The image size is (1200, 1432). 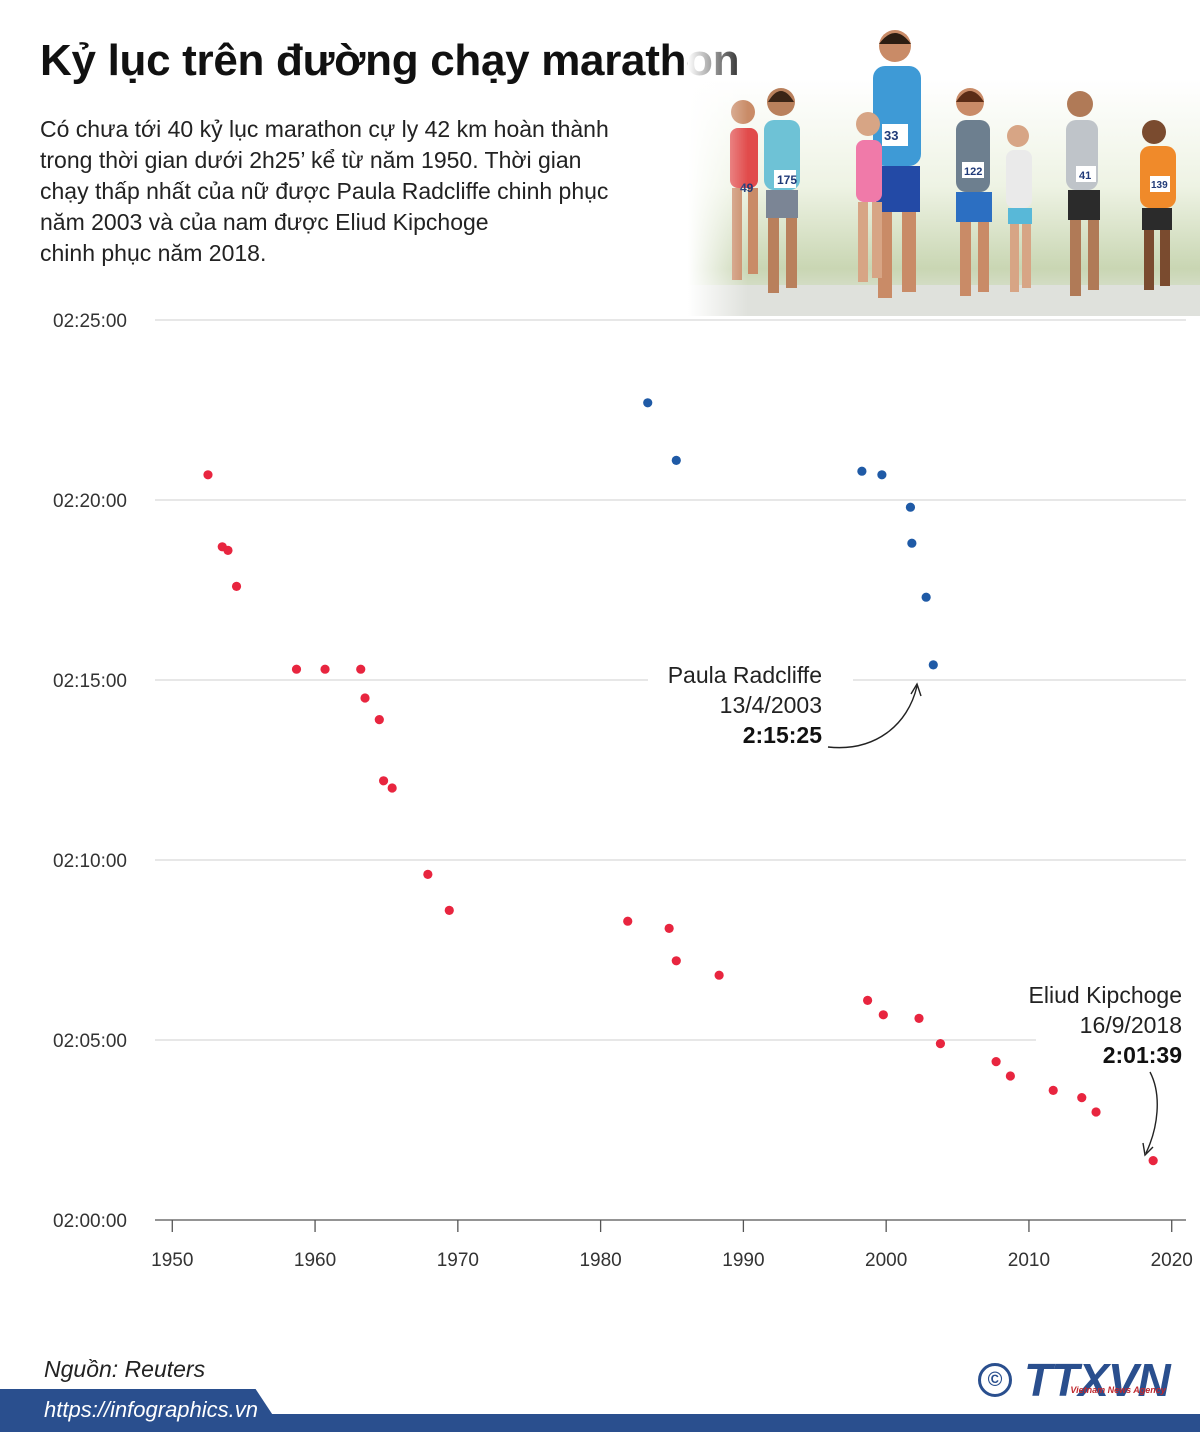 I want to click on y-tick-label: 02:10:00, so click(x=90, y=861).